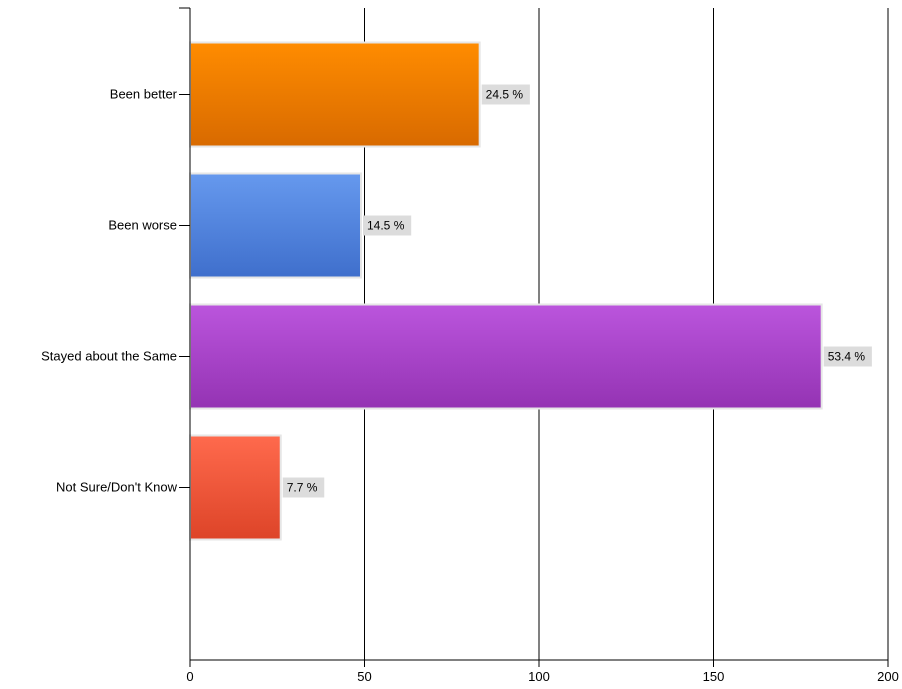 This screenshot has height=689, width=902. I want to click on x-tick-label-150: 150, so click(714, 676).